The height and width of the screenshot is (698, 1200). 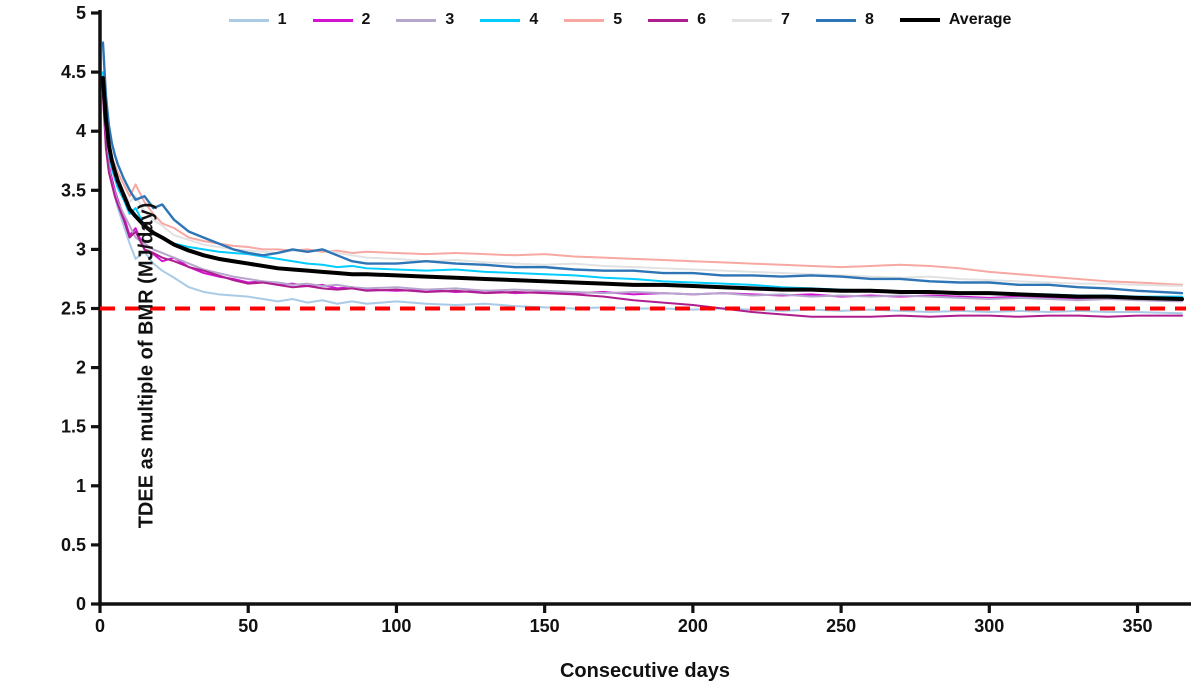 I want to click on legend-item-3: 3, so click(x=425, y=20).